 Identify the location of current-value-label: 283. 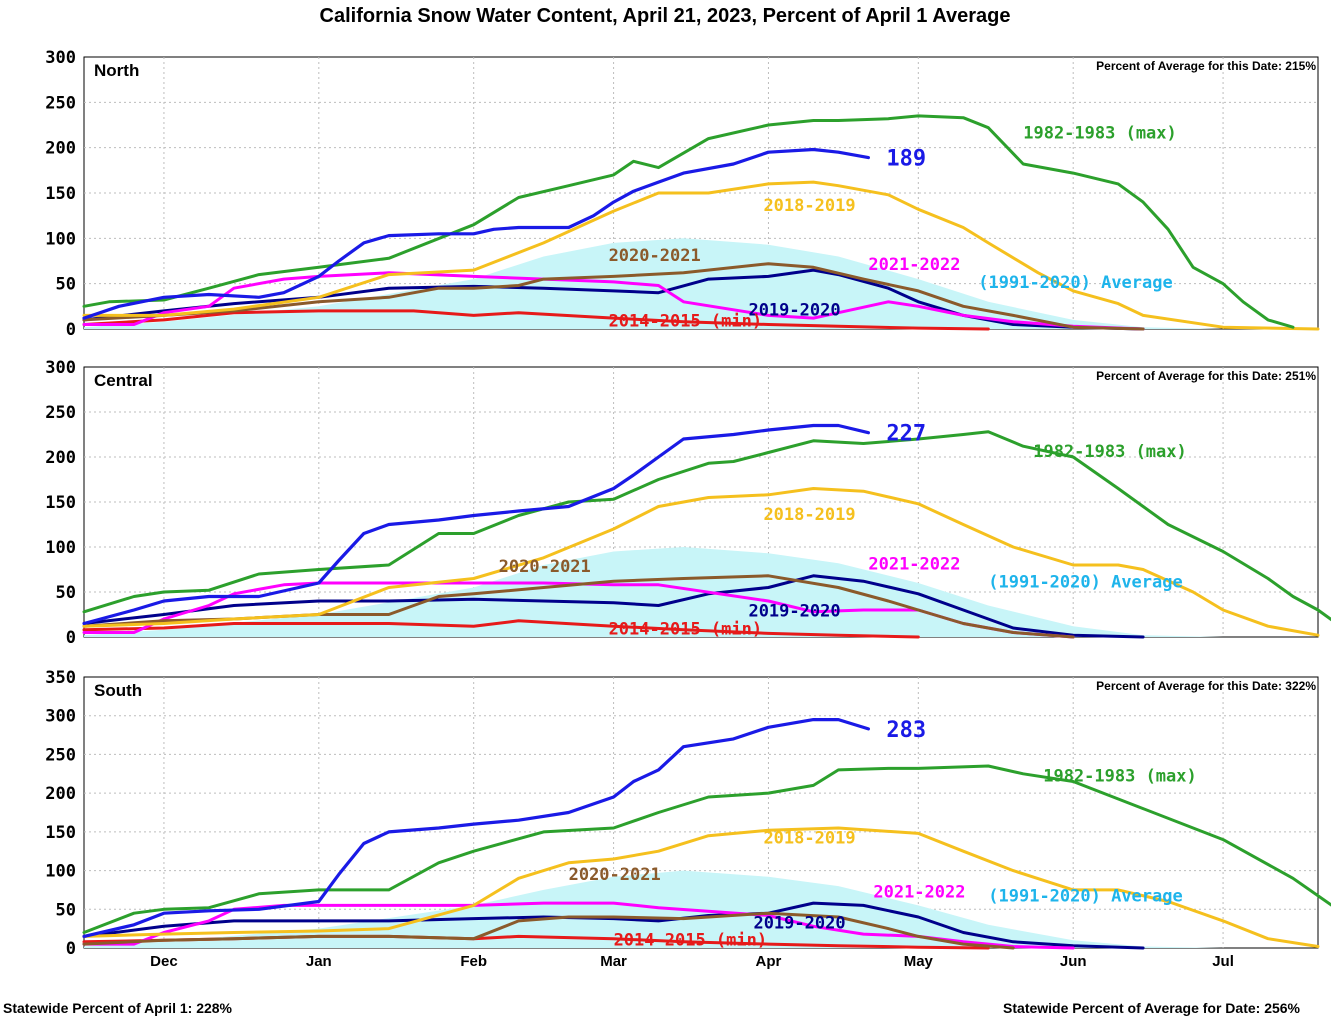
(906, 730).